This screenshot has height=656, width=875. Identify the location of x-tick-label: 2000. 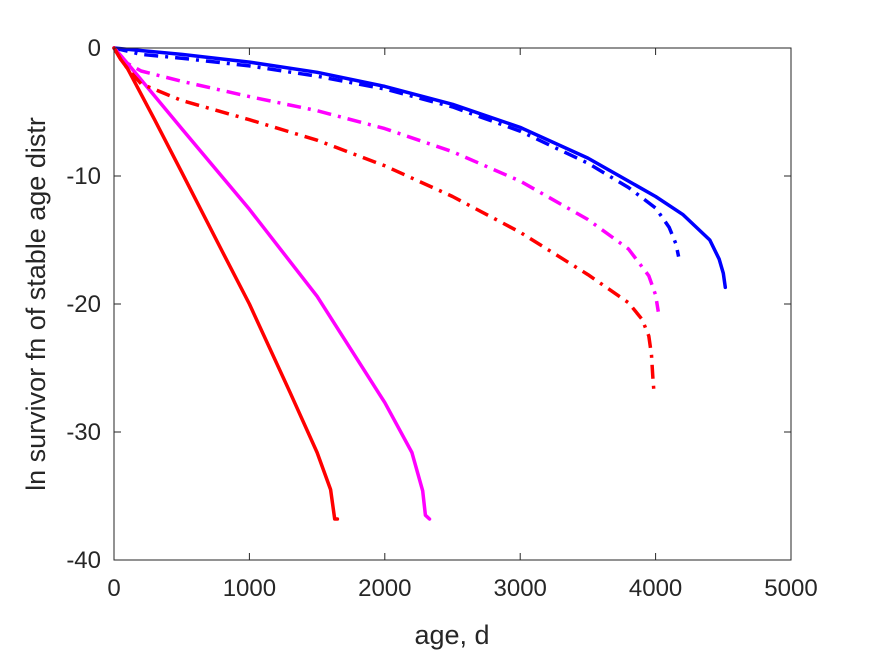
(384, 588).